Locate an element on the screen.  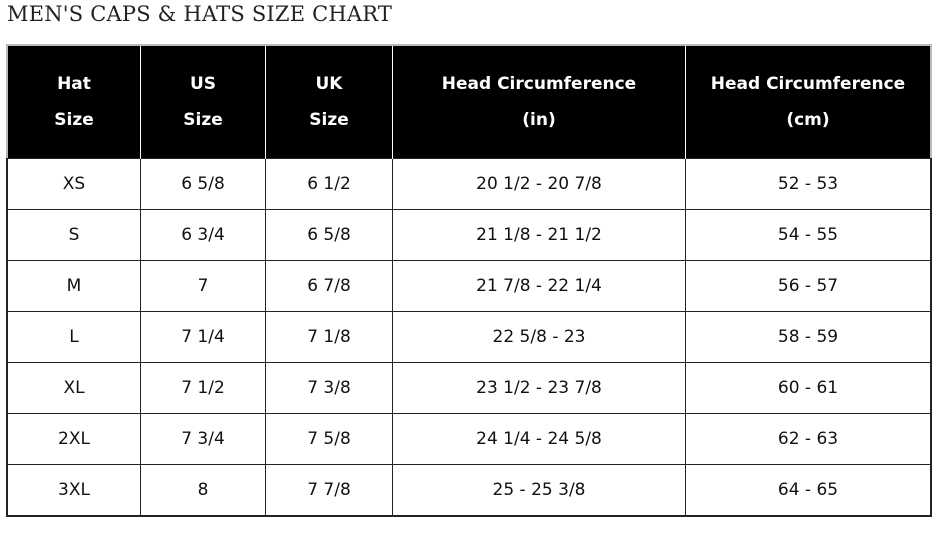
column-header-line: (cm) is located at coordinates (808, 120).